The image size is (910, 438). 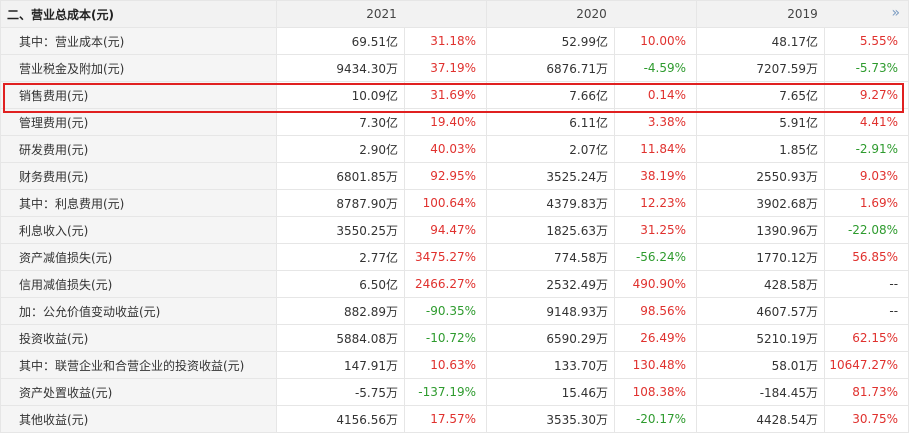 What do you see at coordinates (138, 203) in the screenshot?
I see `row-label: 其中：利息费用(元)` at bounding box center [138, 203].